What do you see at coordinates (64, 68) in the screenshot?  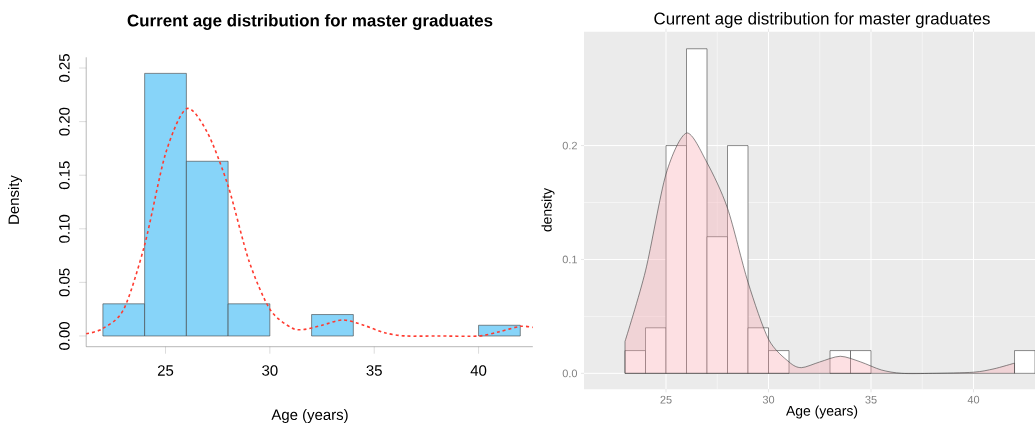 I see `y-tick-label: 0.25` at bounding box center [64, 68].